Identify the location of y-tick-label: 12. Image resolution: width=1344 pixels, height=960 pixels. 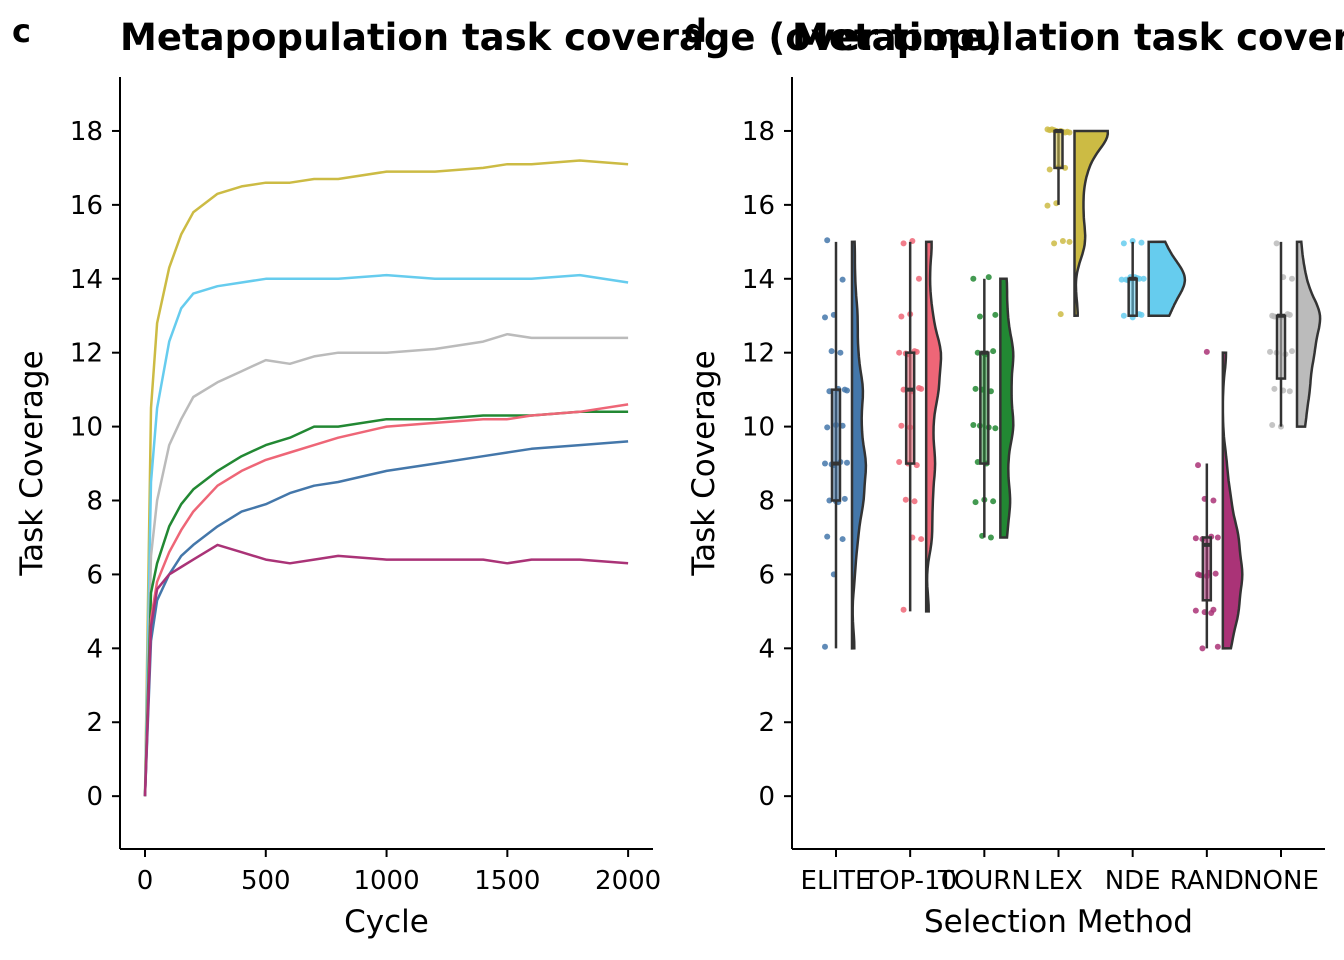
(86, 354).